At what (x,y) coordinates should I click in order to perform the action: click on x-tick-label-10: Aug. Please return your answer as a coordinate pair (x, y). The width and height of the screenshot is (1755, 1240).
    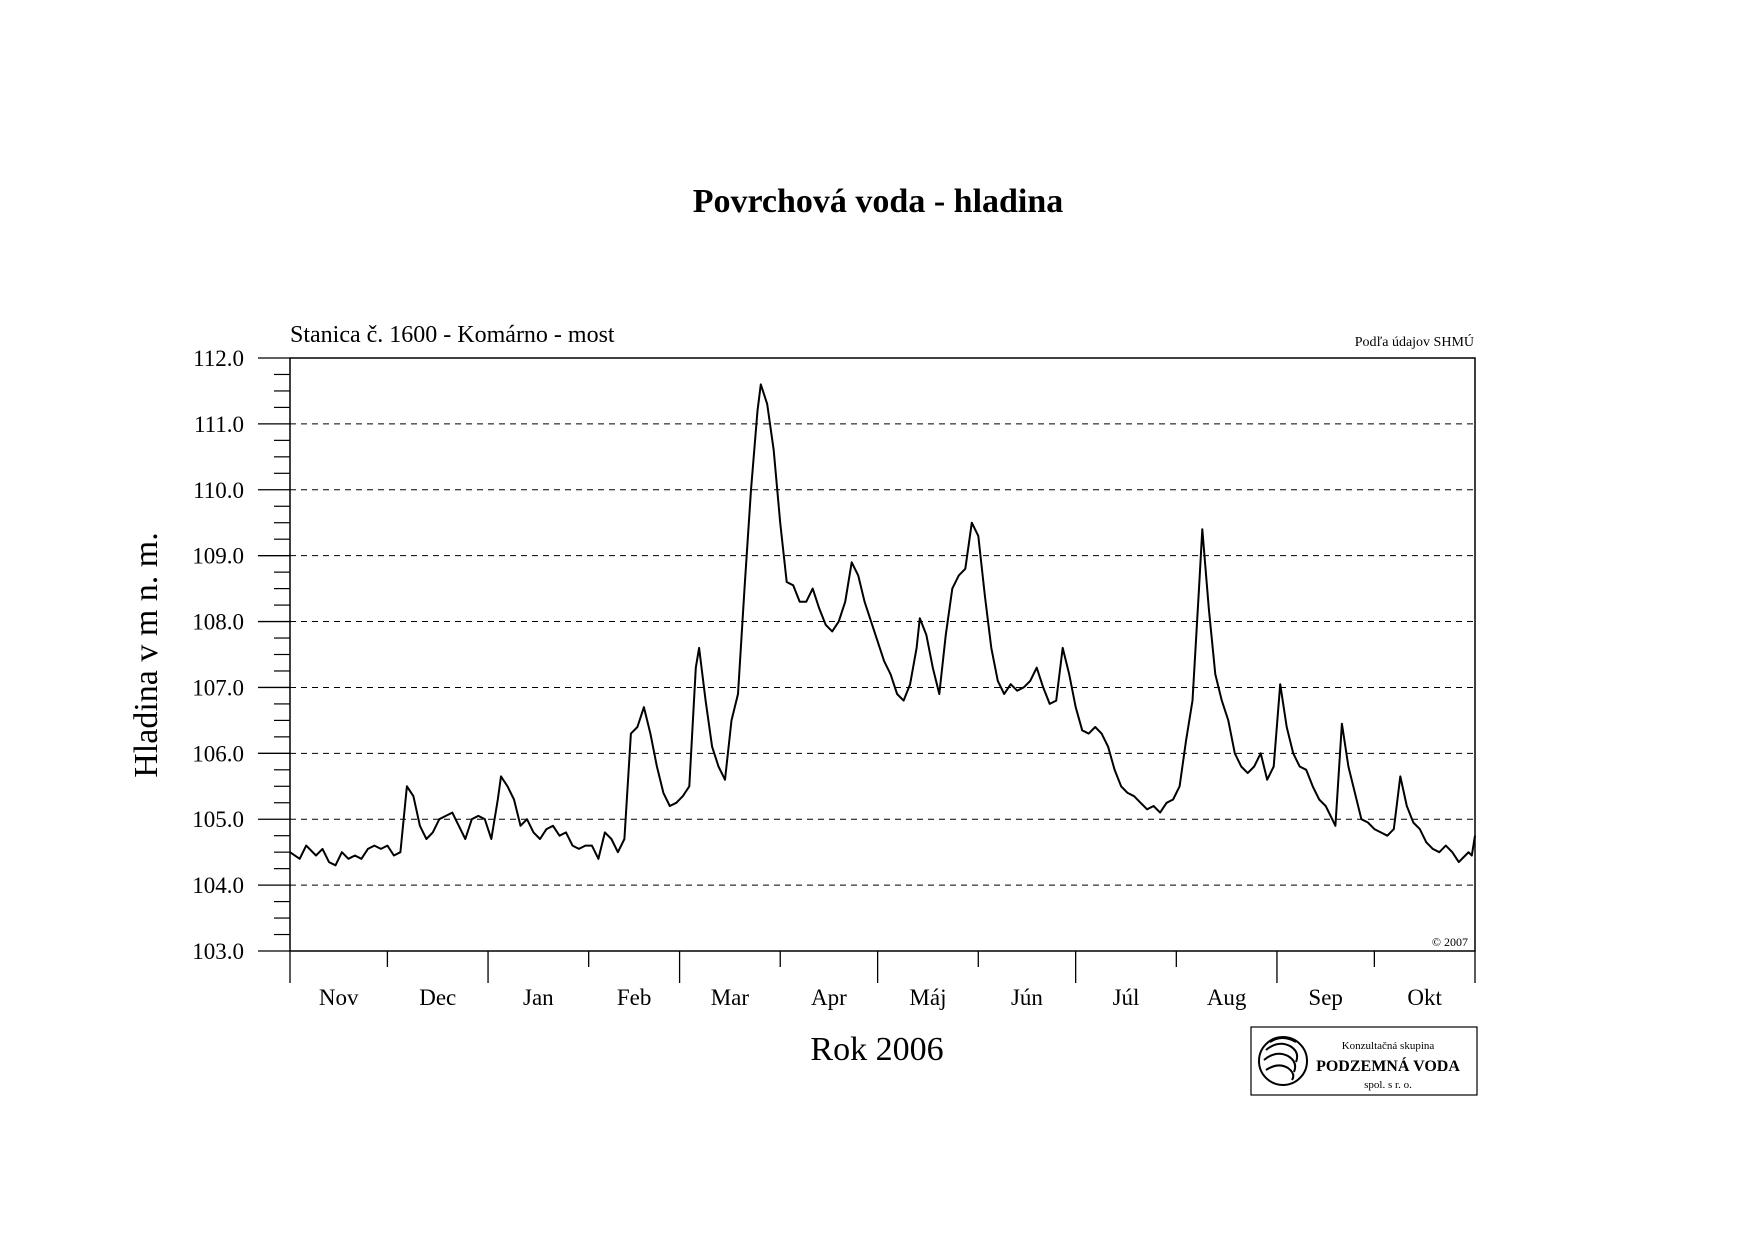
    Looking at the image, I should click on (1227, 997).